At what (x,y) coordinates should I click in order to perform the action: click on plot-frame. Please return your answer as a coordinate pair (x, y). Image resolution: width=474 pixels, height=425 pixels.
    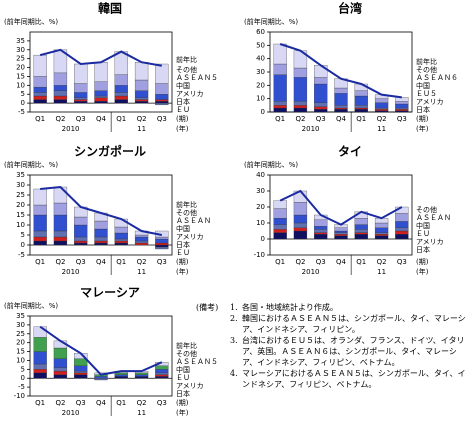
    Looking at the image, I should click on (101, 72).